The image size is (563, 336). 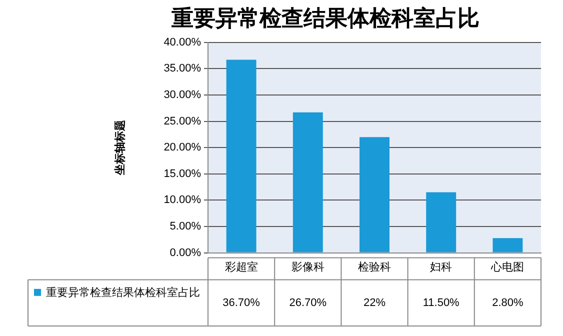 What do you see at coordinates (183, 200) in the screenshot?
I see `y-tick-label: 10.00%` at bounding box center [183, 200].